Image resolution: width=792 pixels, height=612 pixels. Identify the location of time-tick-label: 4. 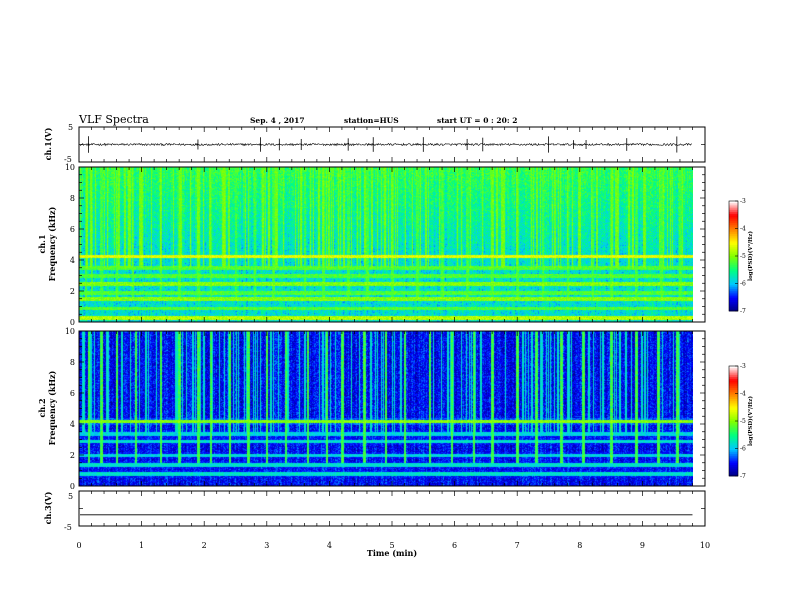
(329, 545).